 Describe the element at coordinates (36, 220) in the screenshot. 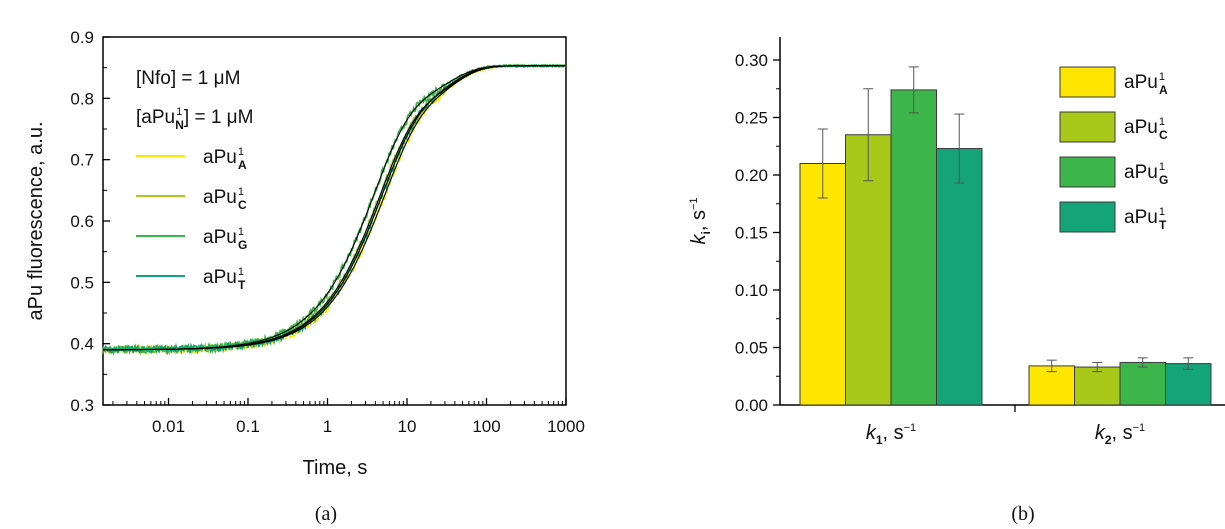

I see `panel-a-y-axis-label: aPu fluorescence, a.u.` at that location.